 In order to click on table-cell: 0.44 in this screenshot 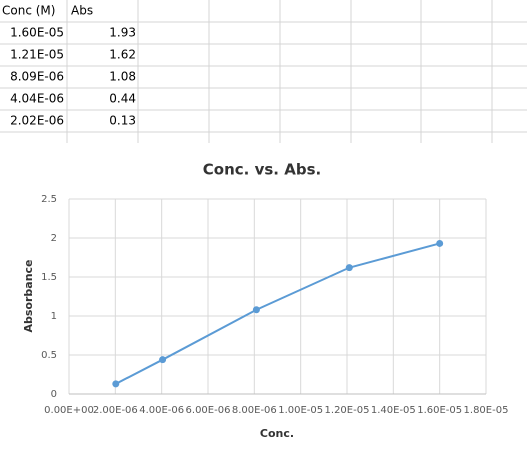, I will do `click(122, 99)`.